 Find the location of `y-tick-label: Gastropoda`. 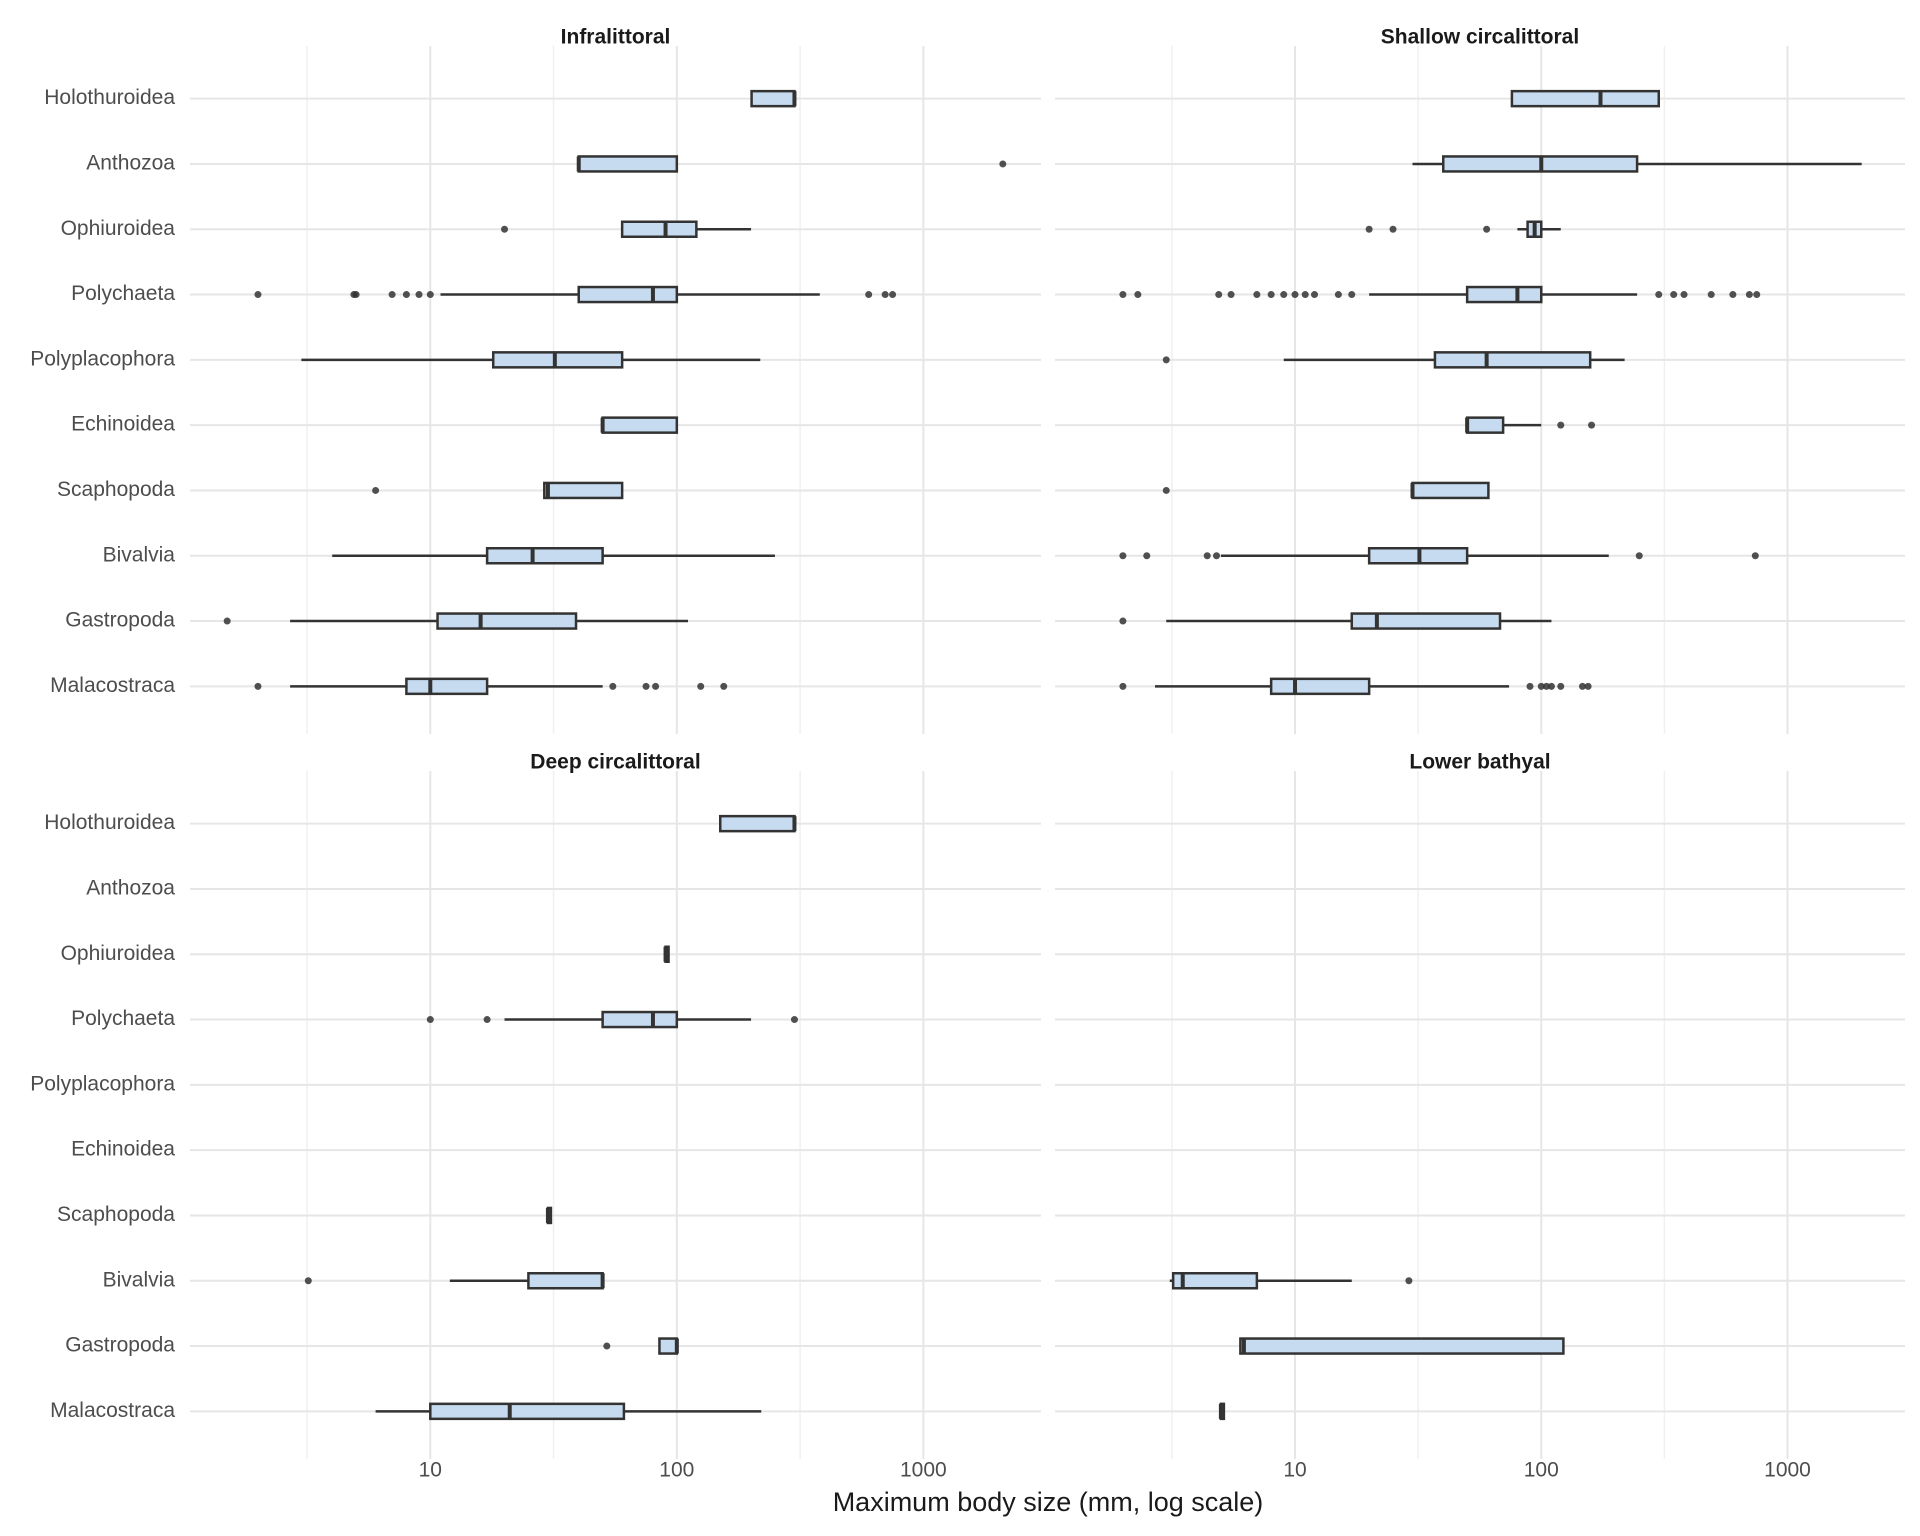

y-tick-label: Gastropoda is located at coordinates (120, 1345).